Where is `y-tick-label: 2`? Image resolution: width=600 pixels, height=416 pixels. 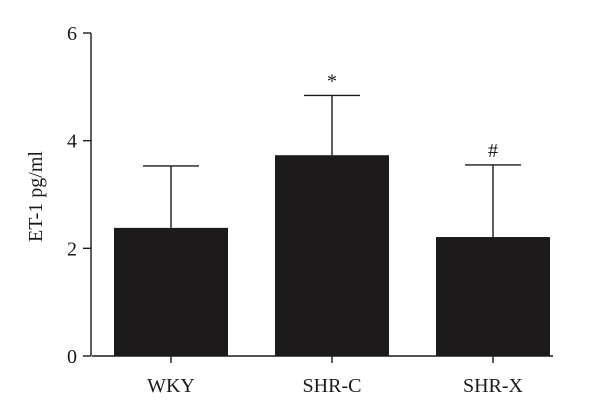
y-tick-label: 2 is located at coordinates (72, 249).